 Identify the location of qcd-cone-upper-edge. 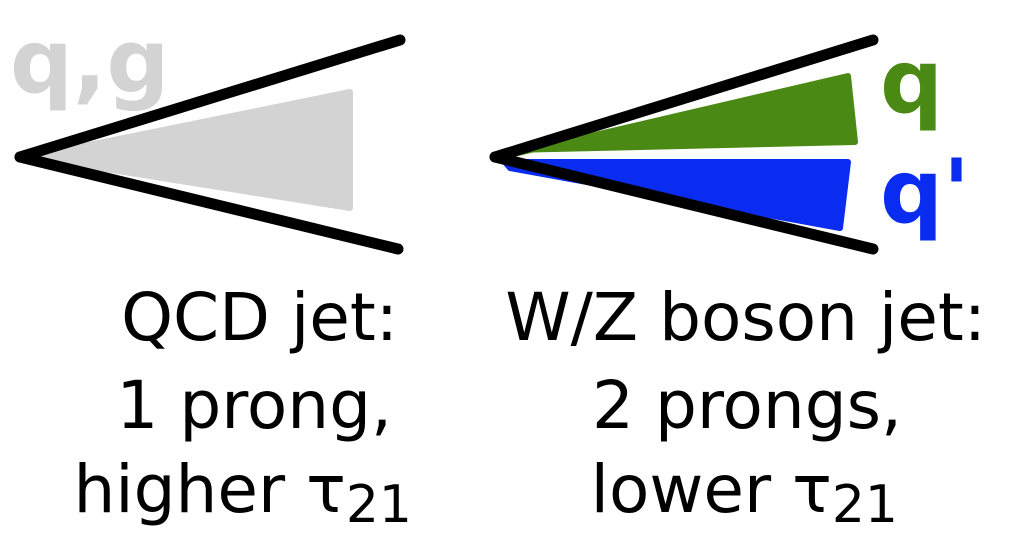
(210, 98).